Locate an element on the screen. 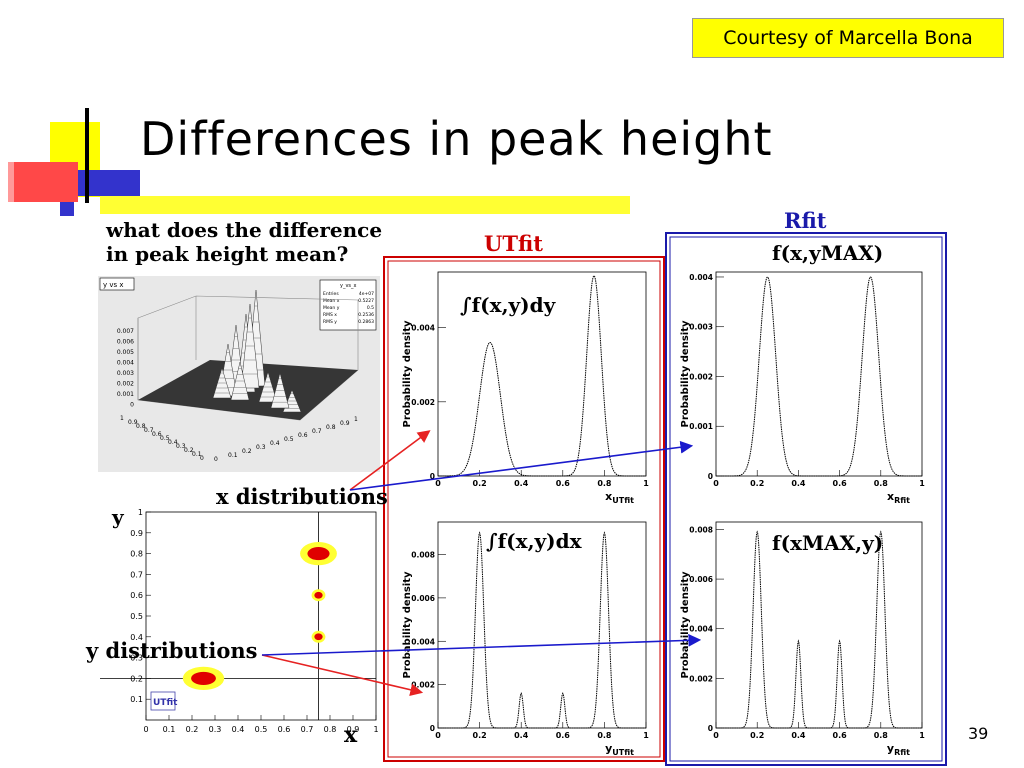 This screenshot has height=768, width=1024. y-tick-label: 0.008 is located at coordinates (701, 529).